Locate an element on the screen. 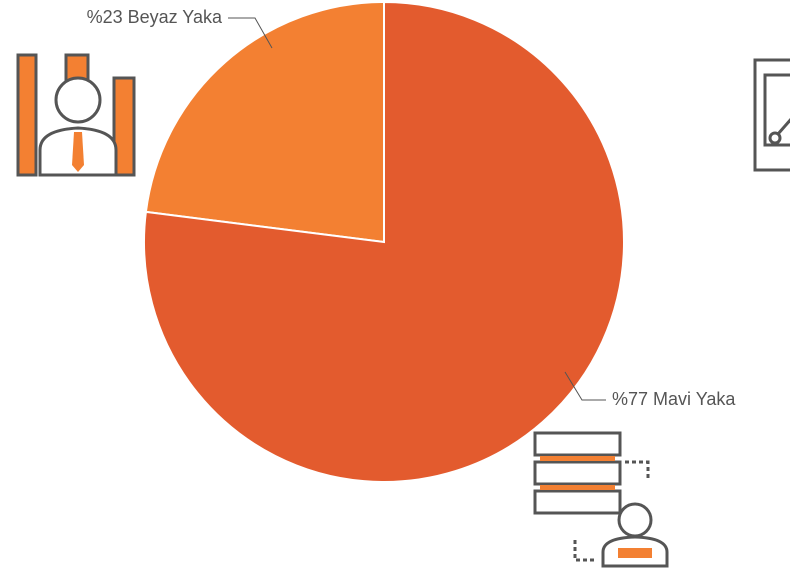 This screenshot has width=790, height=569. pie-slice is located at coordinates (264, 122).